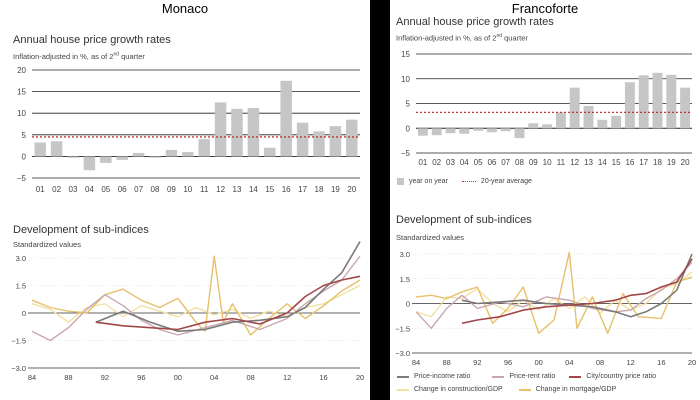 The width and height of the screenshot is (700, 400). What do you see at coordinates (545, 8) in the screenshot?
I see `city-title: Francoforte` at bounding box center [545, 8].